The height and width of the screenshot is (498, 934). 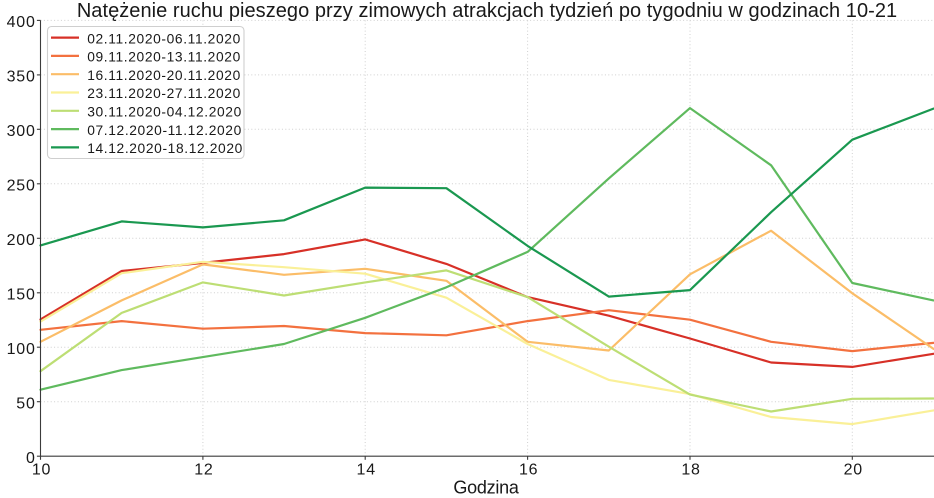 What do you see at coordinates (21, 240) in the screenshot?
I see `svg-text: 200` at bounding box center [21, 240].